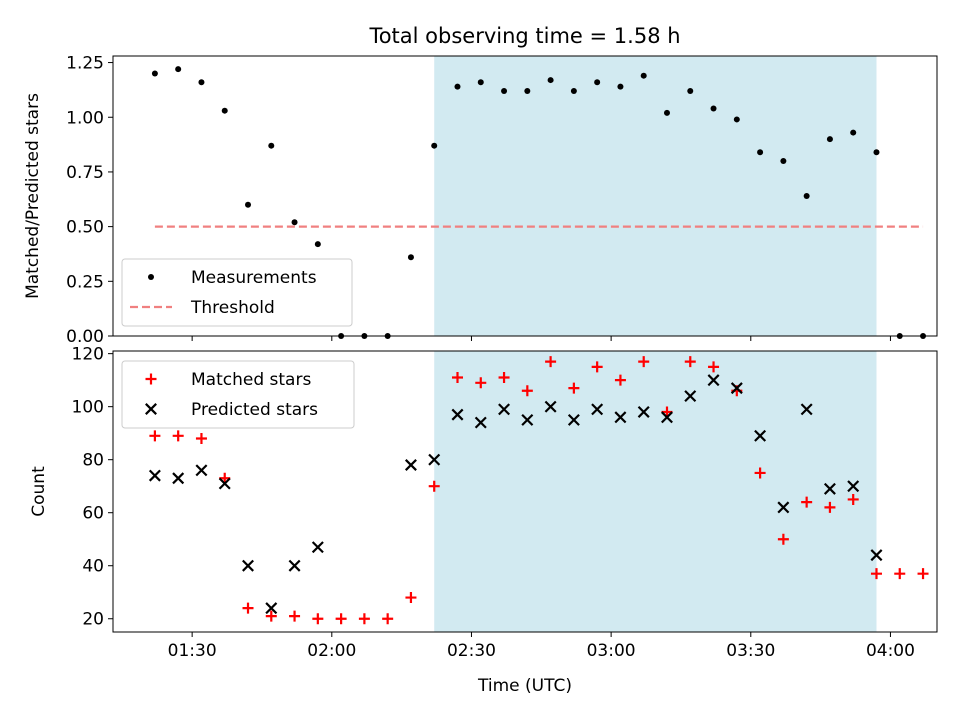 This screenshot has width=960, height=720. Describe the element at coordinates (254, 410) in the screenshot. I see `predicted-stars-legend-label: Predicted stars` at that location.